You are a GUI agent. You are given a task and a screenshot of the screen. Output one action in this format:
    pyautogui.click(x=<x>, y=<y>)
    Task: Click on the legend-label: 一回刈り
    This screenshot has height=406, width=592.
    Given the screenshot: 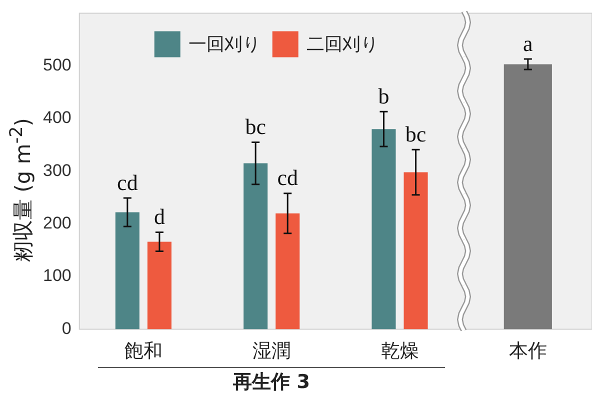 What is the action you would take?
    pyautogui.click(x=224, y=44)
    